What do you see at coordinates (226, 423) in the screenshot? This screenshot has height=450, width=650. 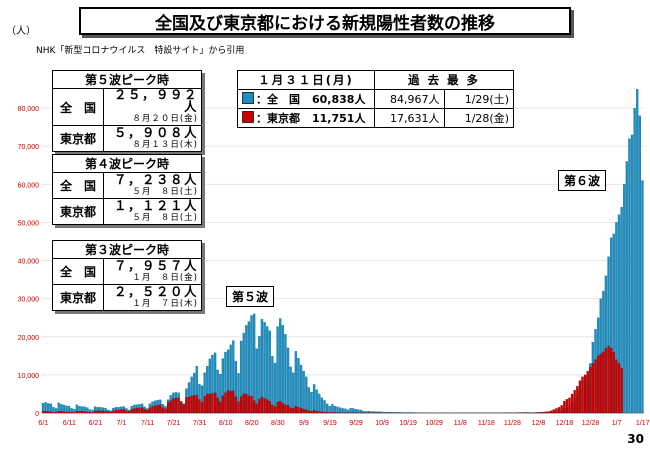 I see `x-tick-label: 8/10` at bounding box center [226, 423].